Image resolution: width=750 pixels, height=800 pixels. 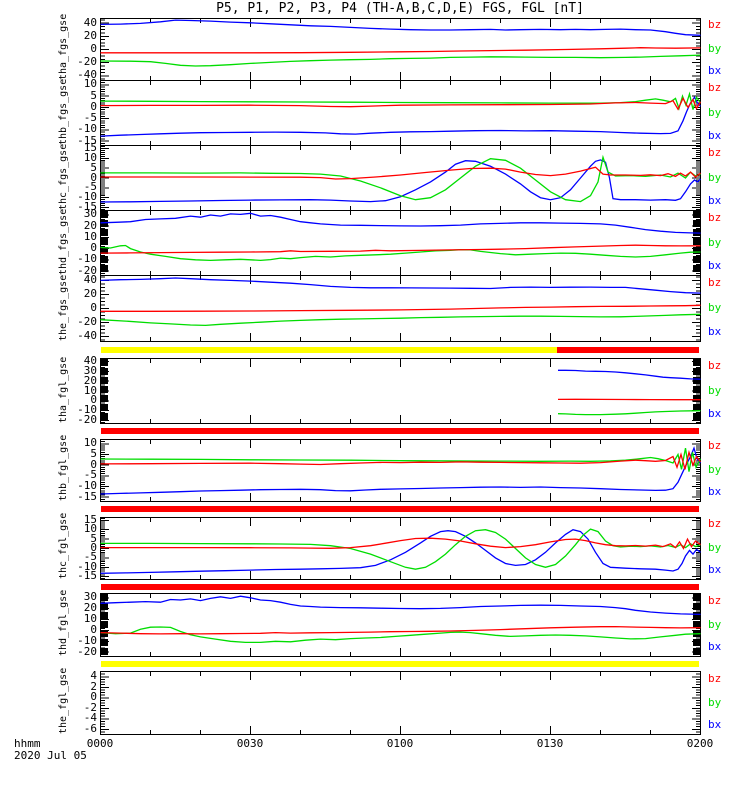 What do you see at coordinates (715, 624) in the screenshot?
I see `legend-by-thd_fgl_gse: by` at bounding box center [715, 624].